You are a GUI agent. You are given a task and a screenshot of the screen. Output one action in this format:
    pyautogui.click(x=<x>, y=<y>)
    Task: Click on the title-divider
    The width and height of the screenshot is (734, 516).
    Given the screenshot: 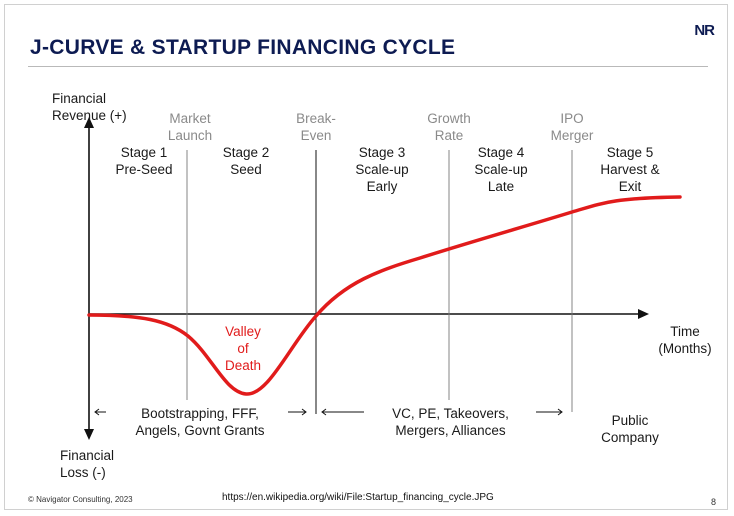 What is the action you would take?
    pyautogui.click(x=368, y=66)
    